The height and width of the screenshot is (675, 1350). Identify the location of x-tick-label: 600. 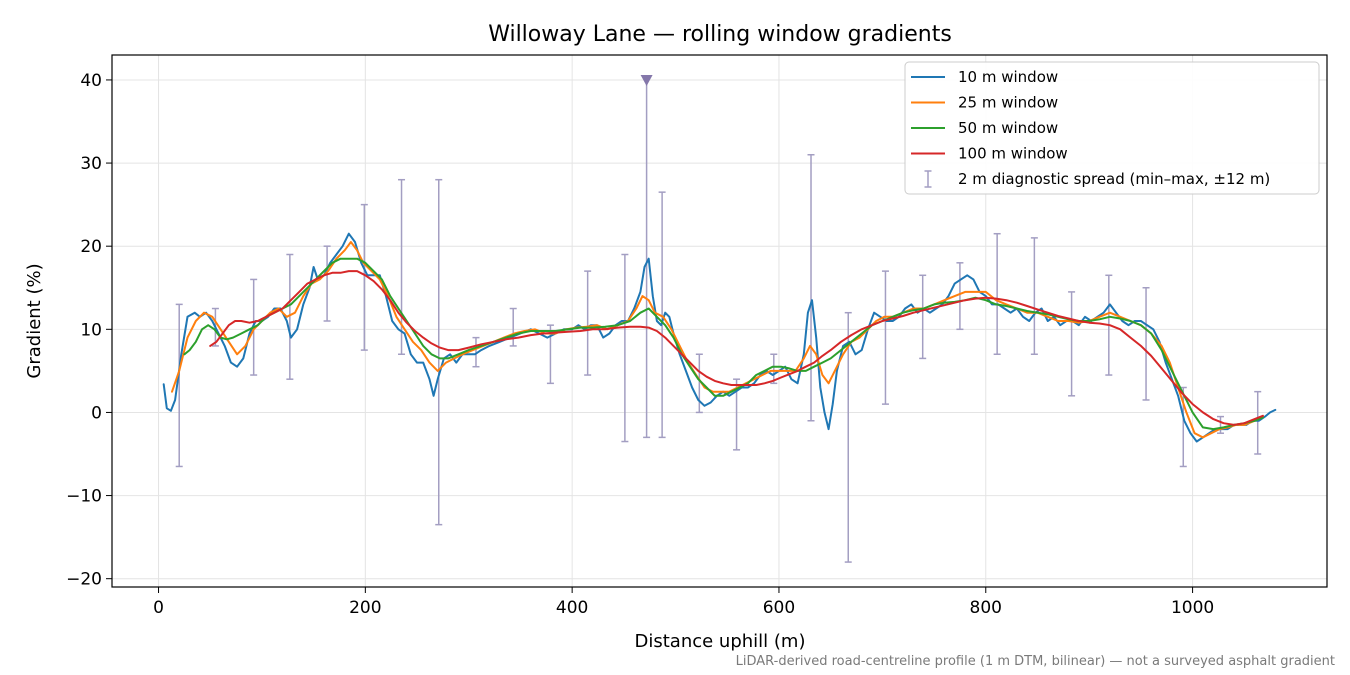
(779, 608).